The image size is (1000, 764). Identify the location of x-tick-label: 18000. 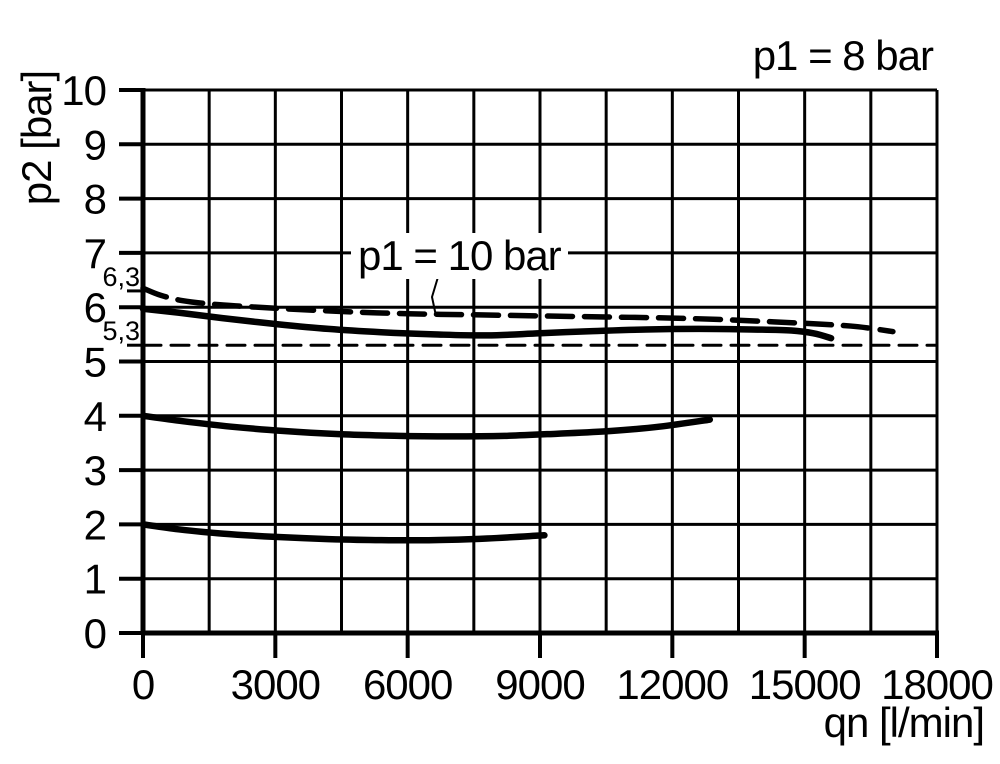
(937, 684).